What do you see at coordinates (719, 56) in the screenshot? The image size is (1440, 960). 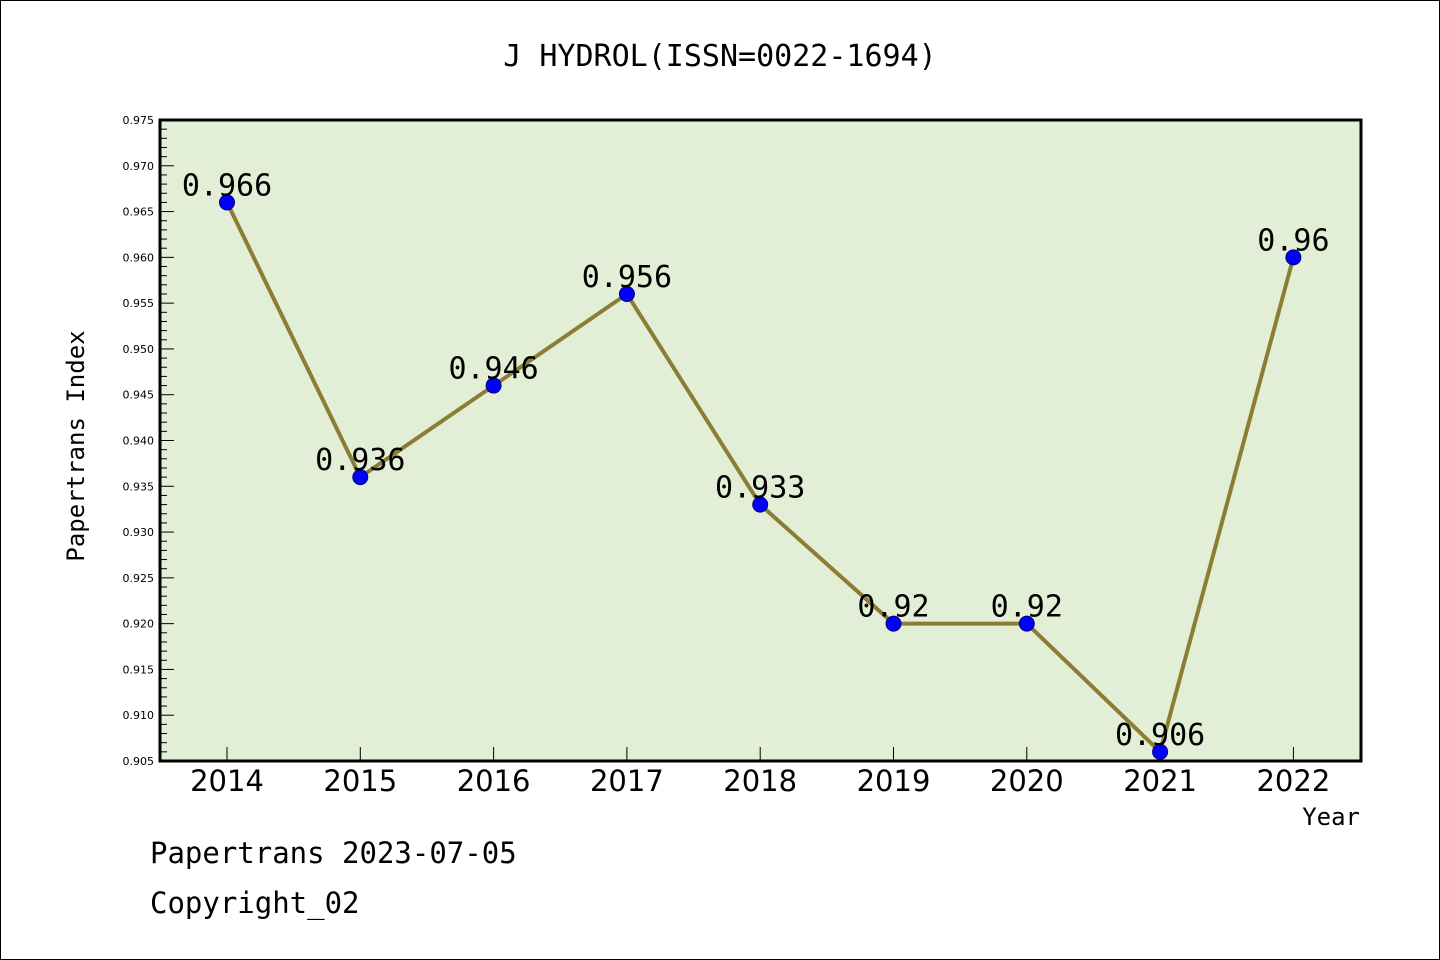 I see `chart-title: J HYDROL(ISSN=0022-1694)` at bounding box center [719, 56].